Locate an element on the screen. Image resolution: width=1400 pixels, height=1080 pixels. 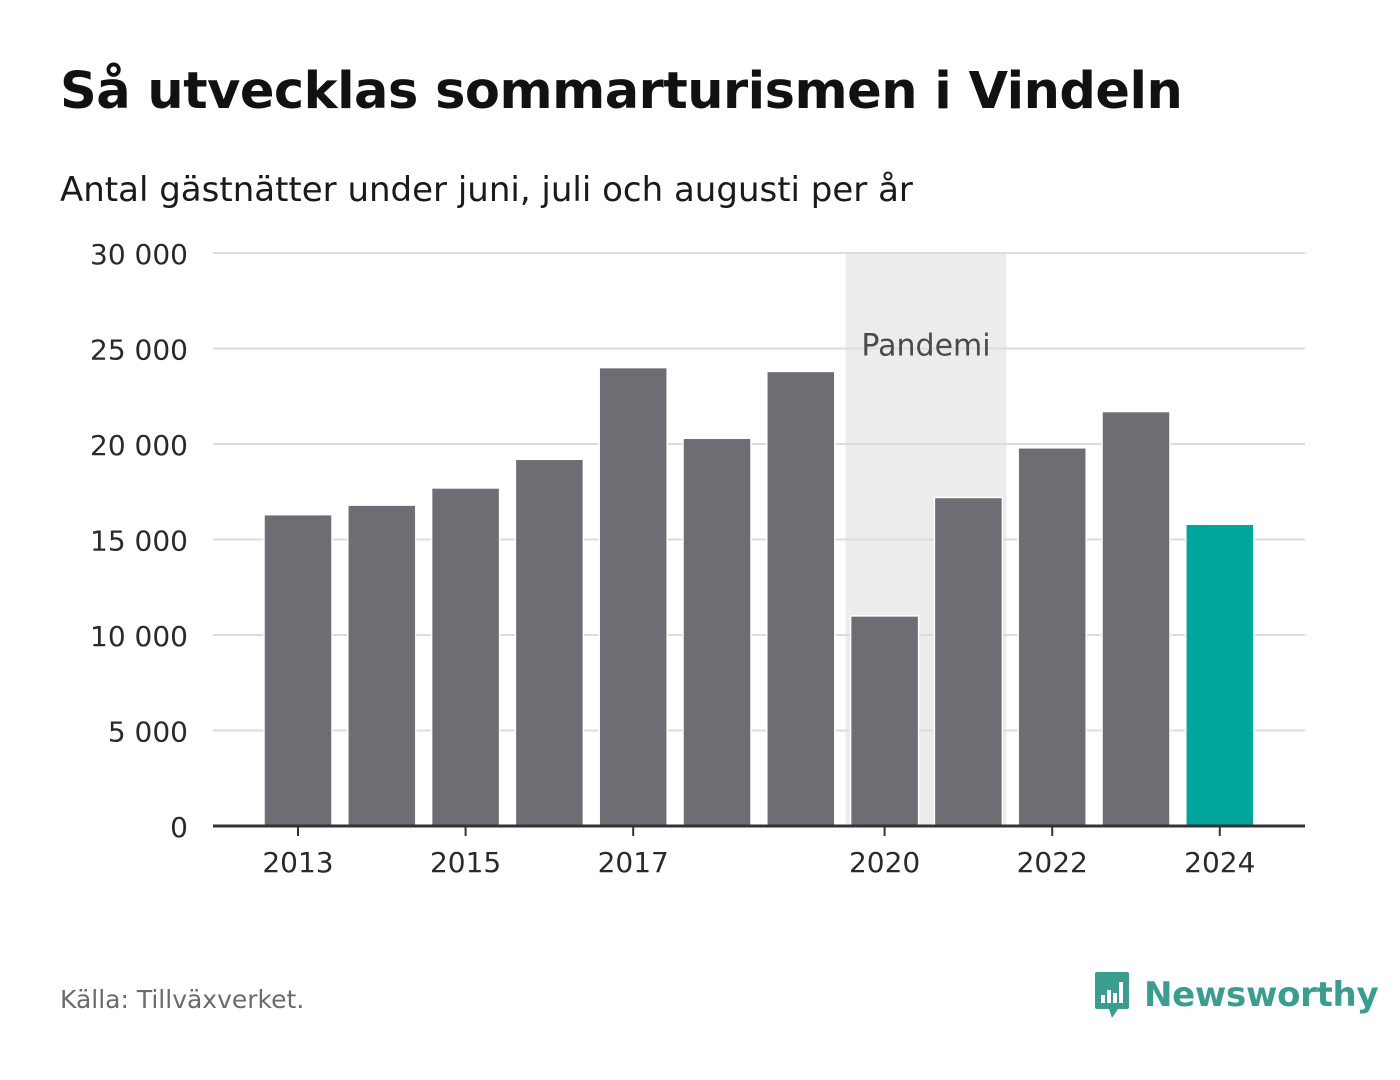
y-tick-label: 10 000 is located at coordinates (139, 636).